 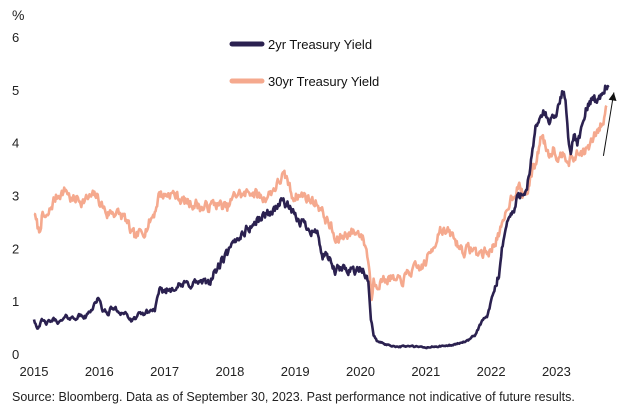 I want to click on x-tick-label: 2015, so click(x=34, y=371).